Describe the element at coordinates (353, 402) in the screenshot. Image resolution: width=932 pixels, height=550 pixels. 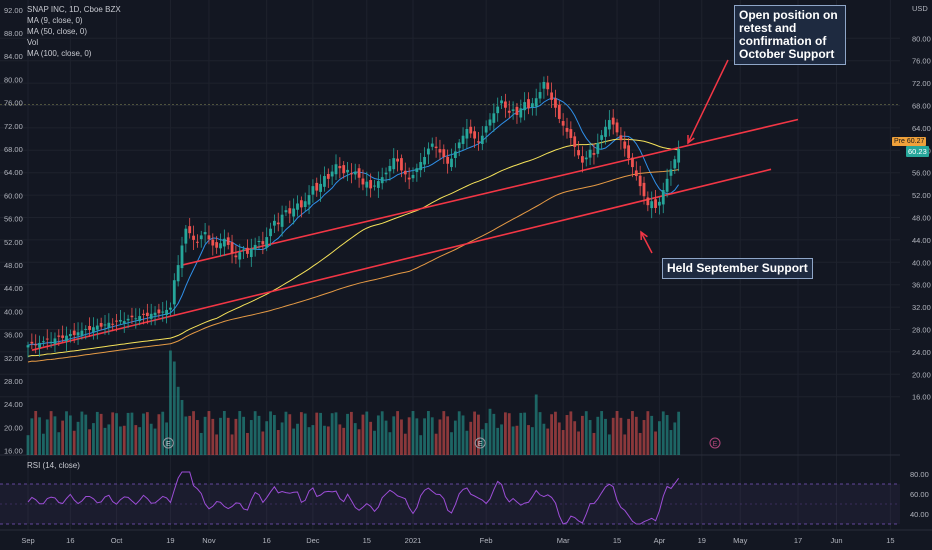
I see `volume-bars` at that location.